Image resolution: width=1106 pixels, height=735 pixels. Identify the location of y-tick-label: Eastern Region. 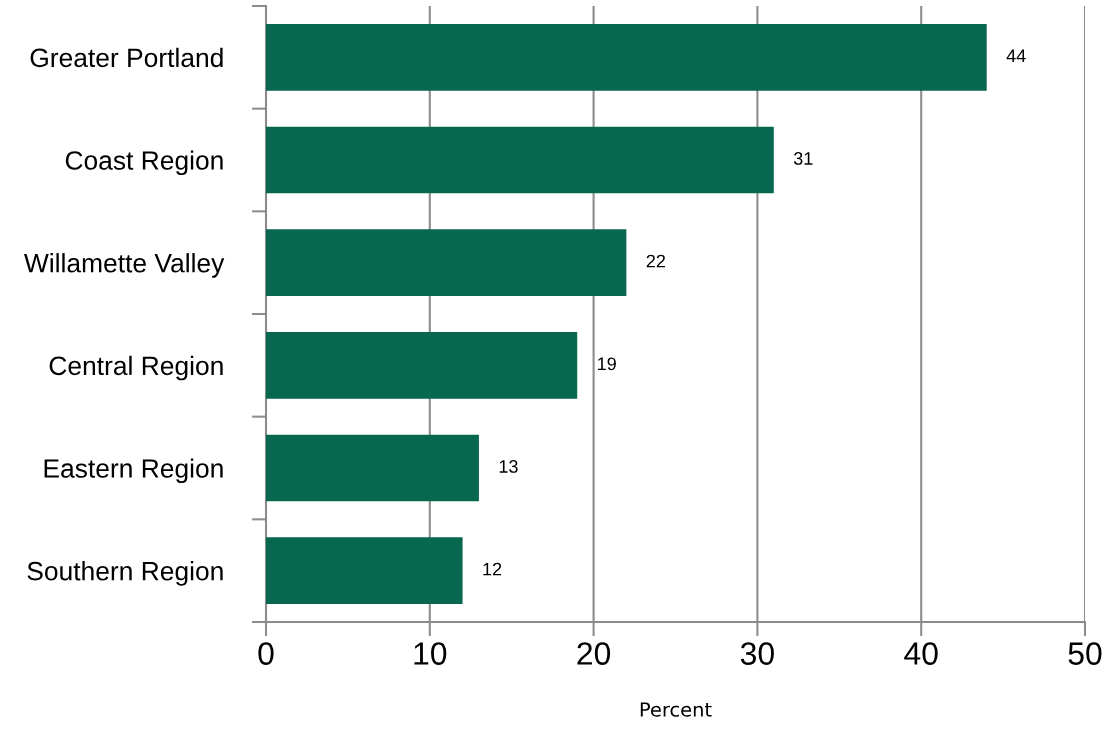
(133, 471).